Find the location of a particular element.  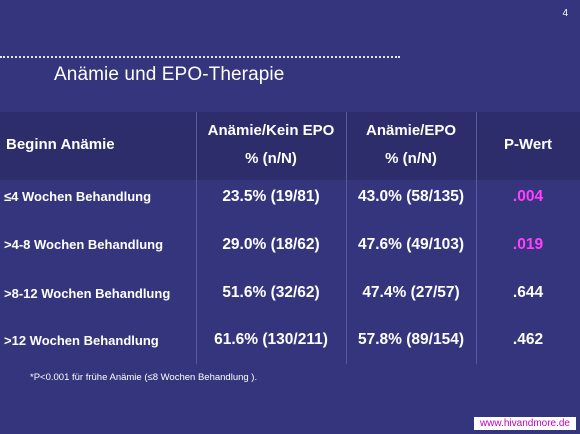

cell-p-value: .644 is located at coordinates (528, 292).